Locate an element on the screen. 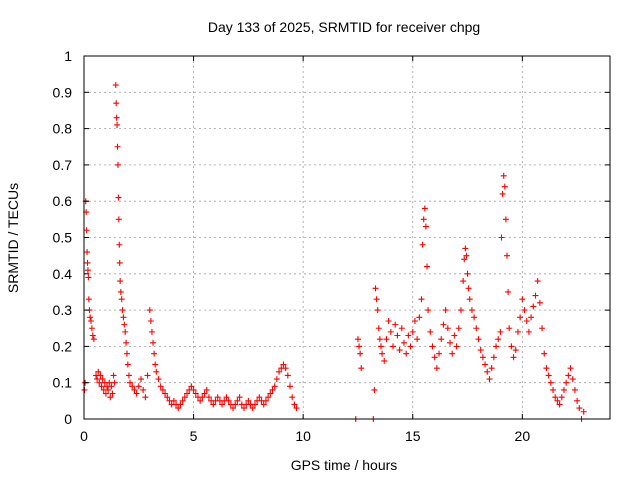 Image resolution: width=640 pixels, height=480 pixels. y-tick-label: 0.7 is located at coordinates (63, 165).